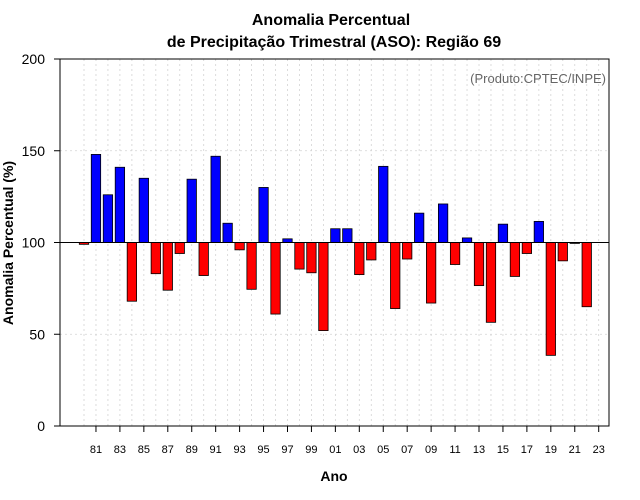 This screenshot has width=640, height=500. I want to click on bar-1984, so click(131, 272).